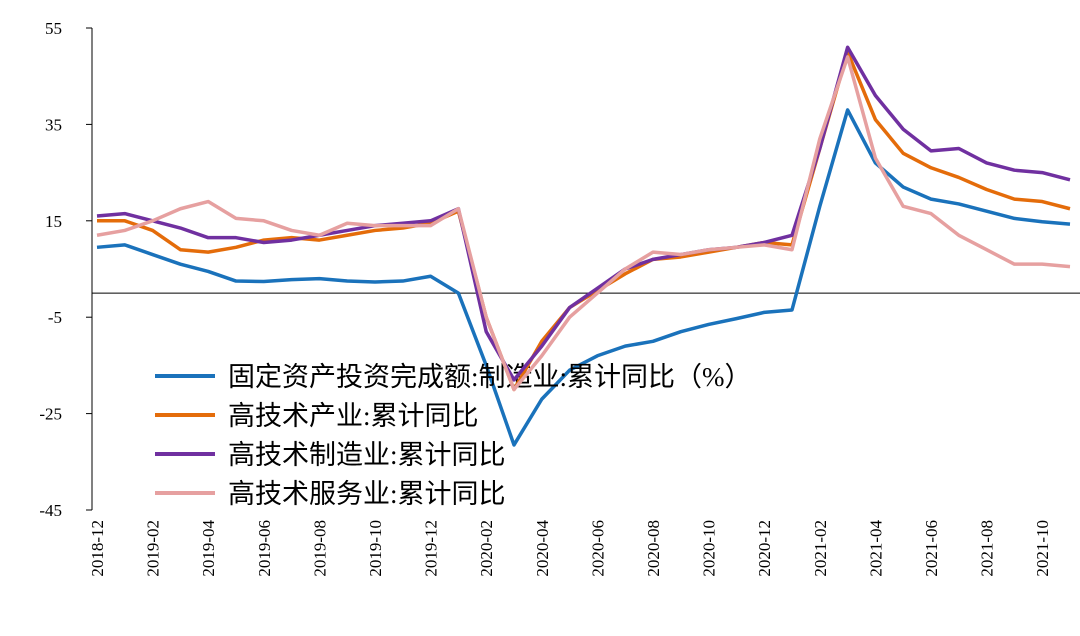 This screenshot has width=1080, height=636. I want to click on x-tick-label: 2020-08, so click(653, 548).